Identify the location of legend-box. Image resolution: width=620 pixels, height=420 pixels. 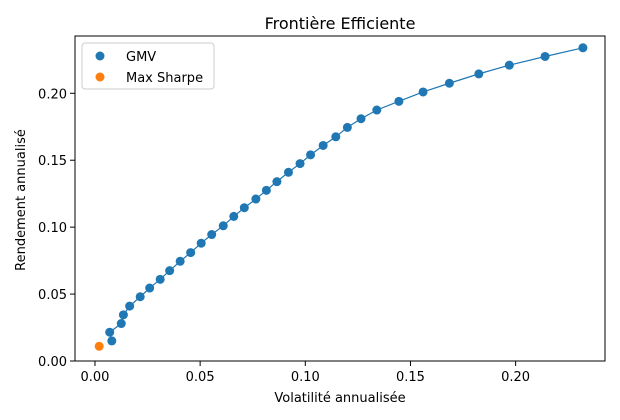
(148, 66).